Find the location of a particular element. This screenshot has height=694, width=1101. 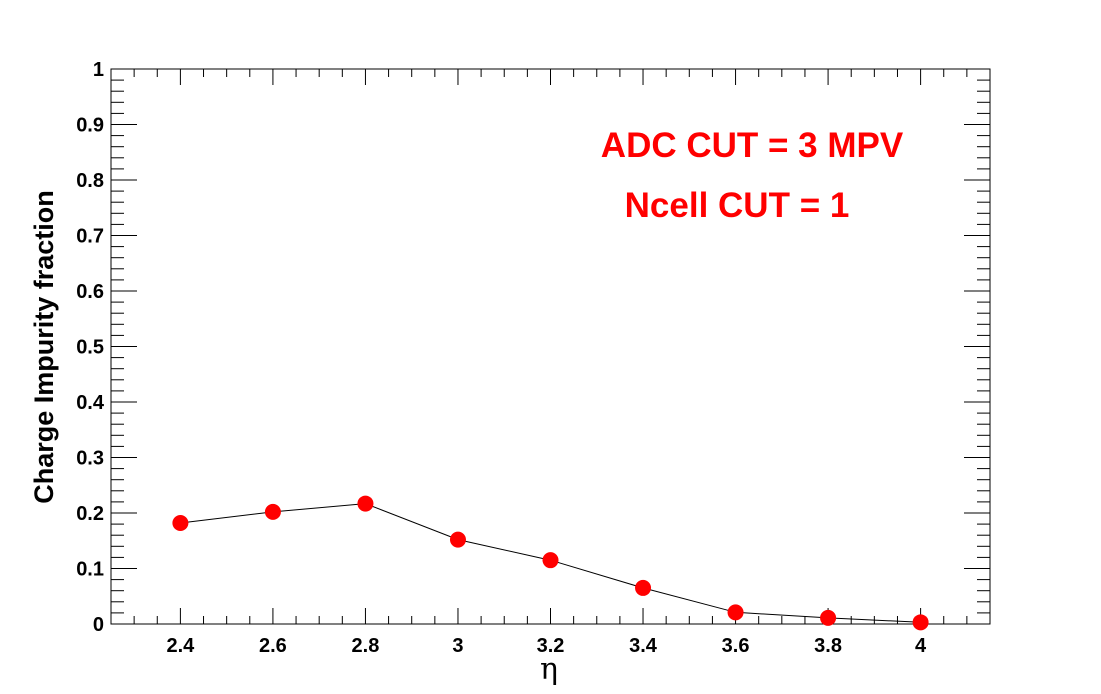

x-tick-label: 3.2 is located at coordinates (551, 646).